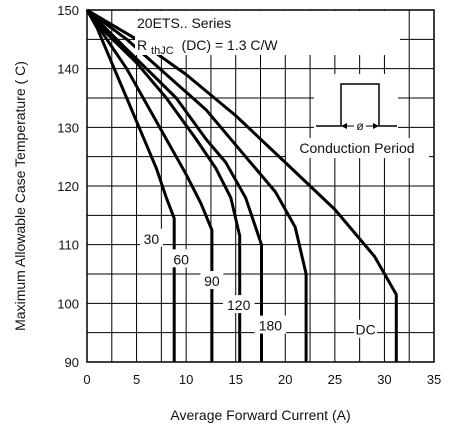  Describe the element at coordinates (68, 245) in the screenshot. I see `y-tick-label: 110` at that location.